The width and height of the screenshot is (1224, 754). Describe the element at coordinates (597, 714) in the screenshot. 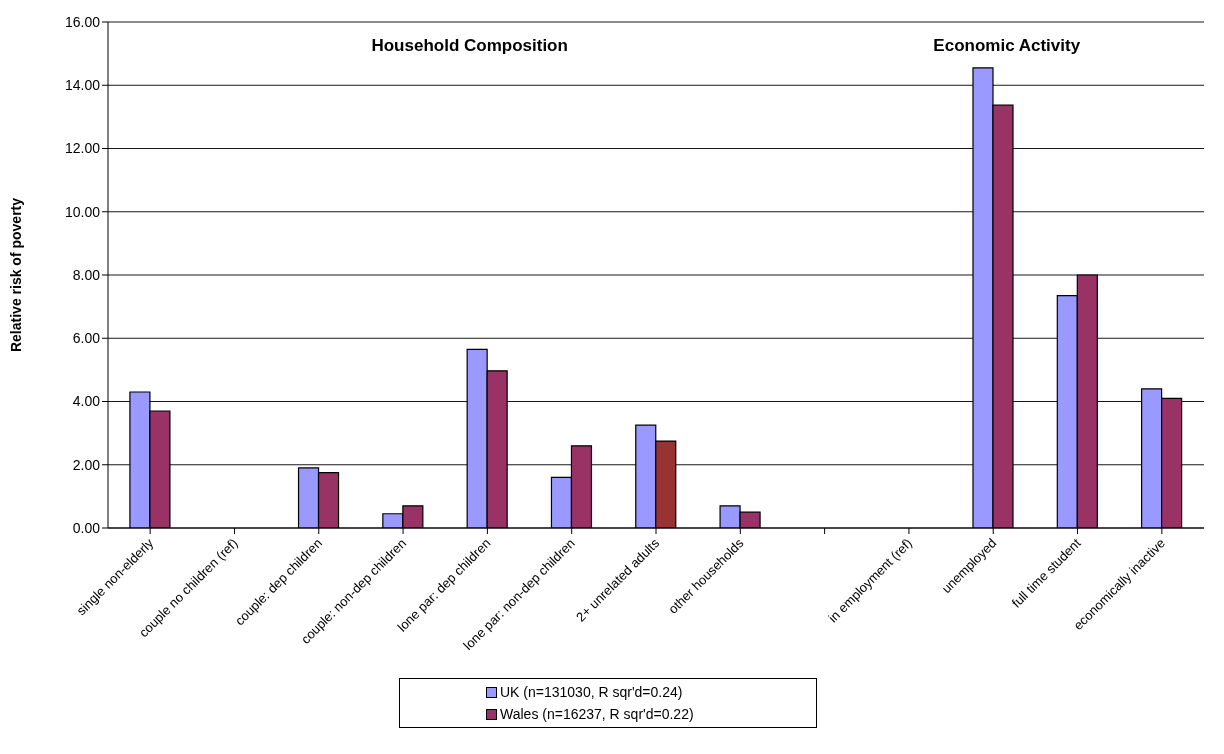

I see `legend-label: Wales (n=16237, R sqr'd=0.22)` at that location.